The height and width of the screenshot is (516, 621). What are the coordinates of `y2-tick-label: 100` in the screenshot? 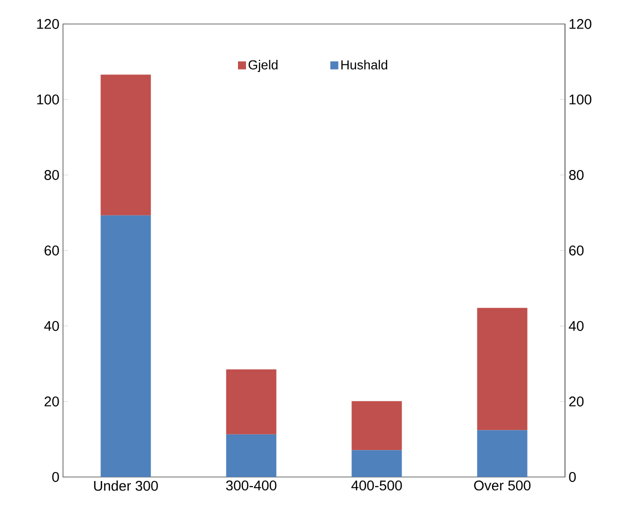 It's located at (581, 99).